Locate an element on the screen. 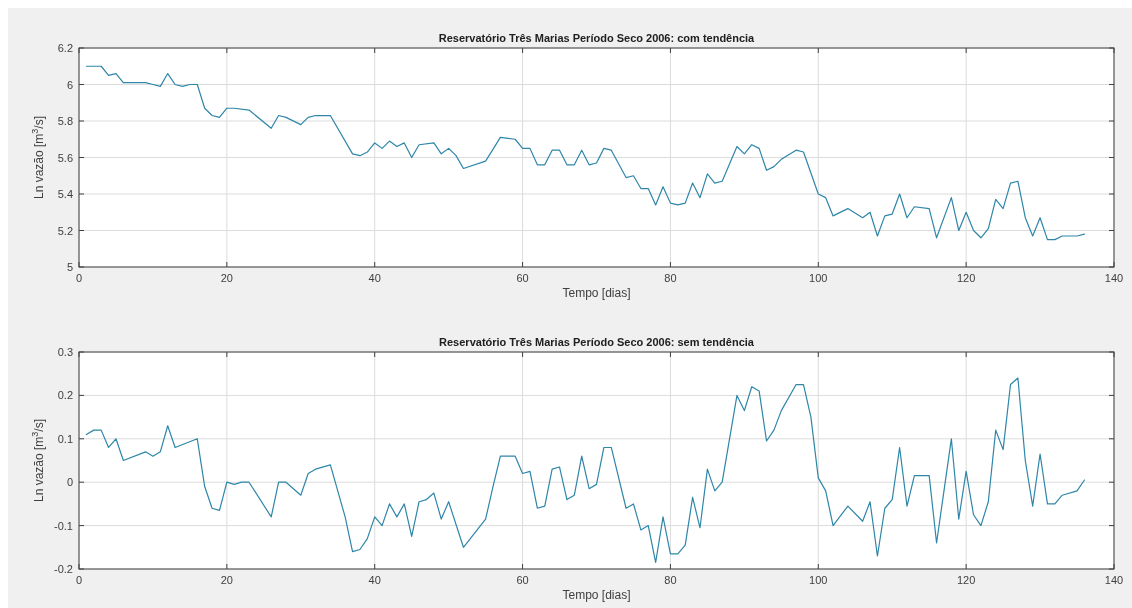 Image resolution: width=1132 pixels, height=608 pixels. y-tick-label: -0.1 is located at coordinates (63, 525).